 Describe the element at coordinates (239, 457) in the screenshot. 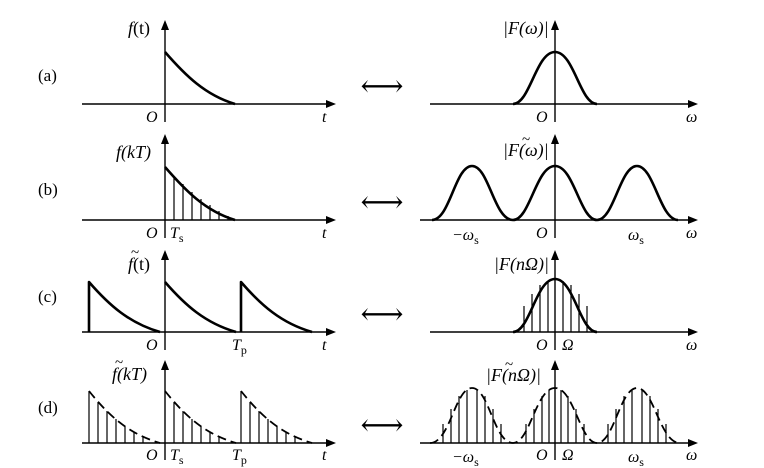

I see `period-label-d: Tp` at that location.